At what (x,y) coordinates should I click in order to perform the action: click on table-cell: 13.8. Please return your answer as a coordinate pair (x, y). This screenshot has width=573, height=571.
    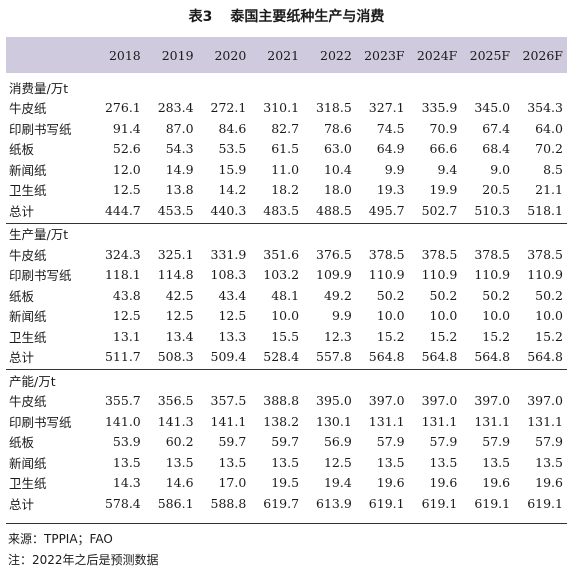
    Looking at the image, I should click on (179, 190).